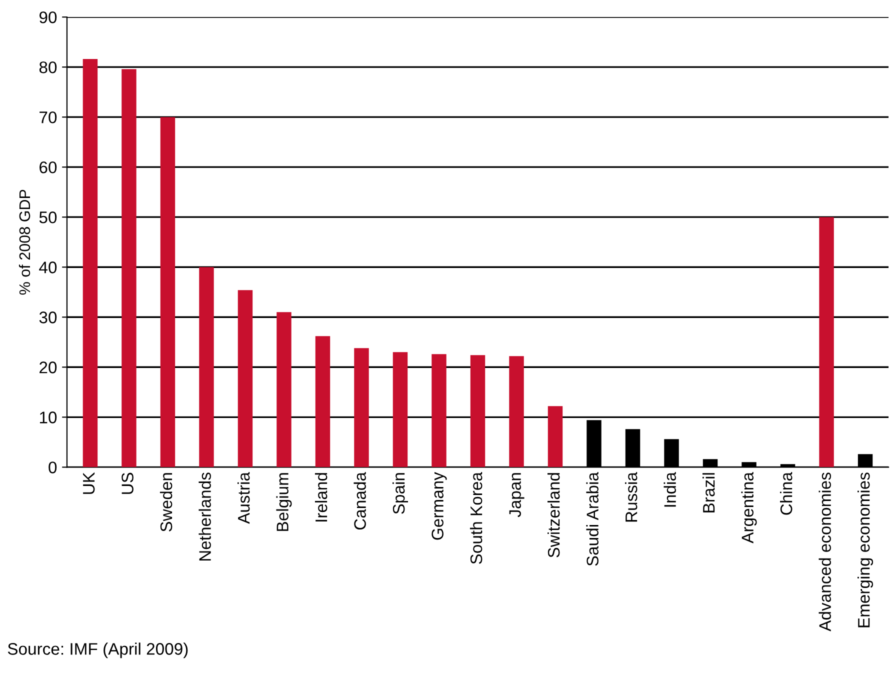 Image resolution: width=893 pixels, height=682 pixels. I want to click on x-tick-label: US, so click(128, 483).